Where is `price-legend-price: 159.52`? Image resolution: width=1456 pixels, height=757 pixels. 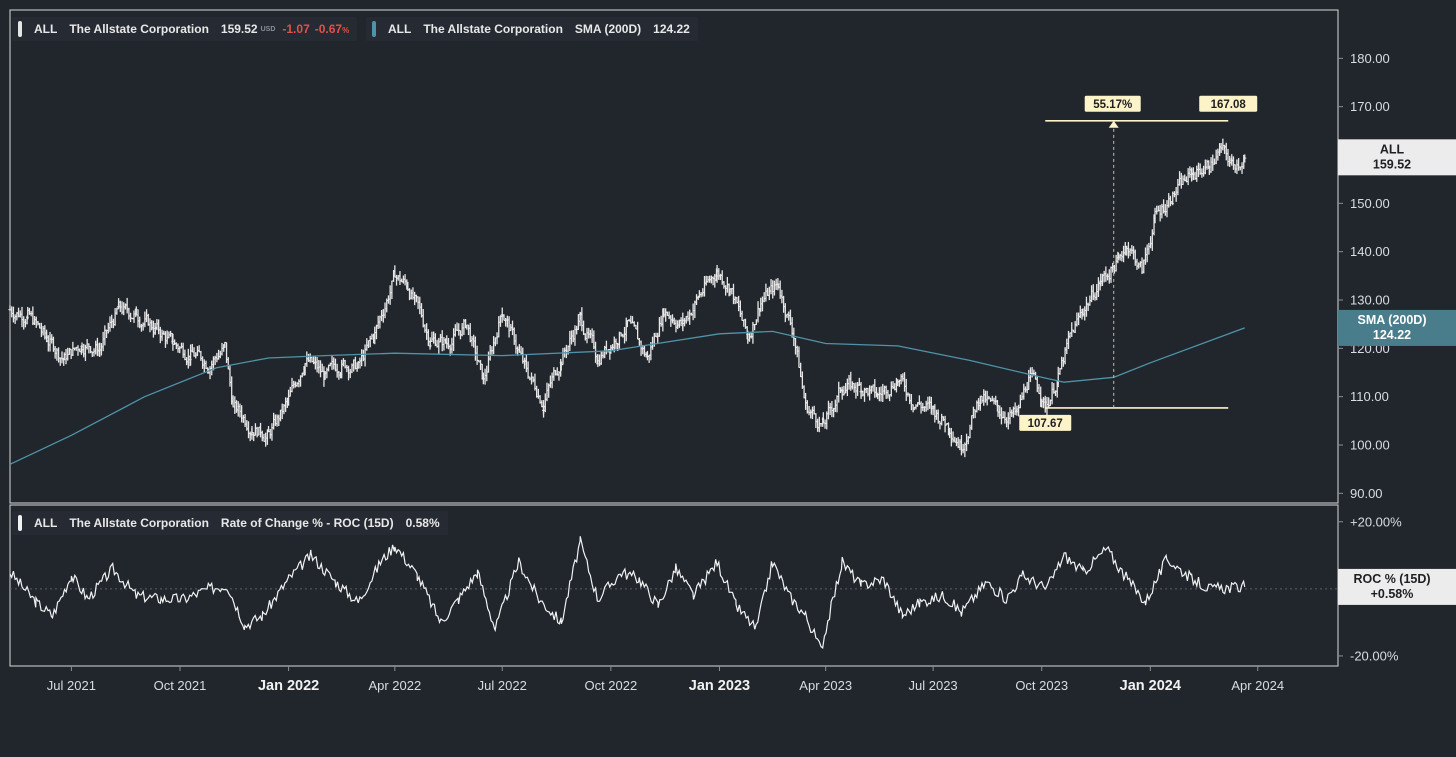 price-legend-price: 159.52 is located at coordinates (239, 29).